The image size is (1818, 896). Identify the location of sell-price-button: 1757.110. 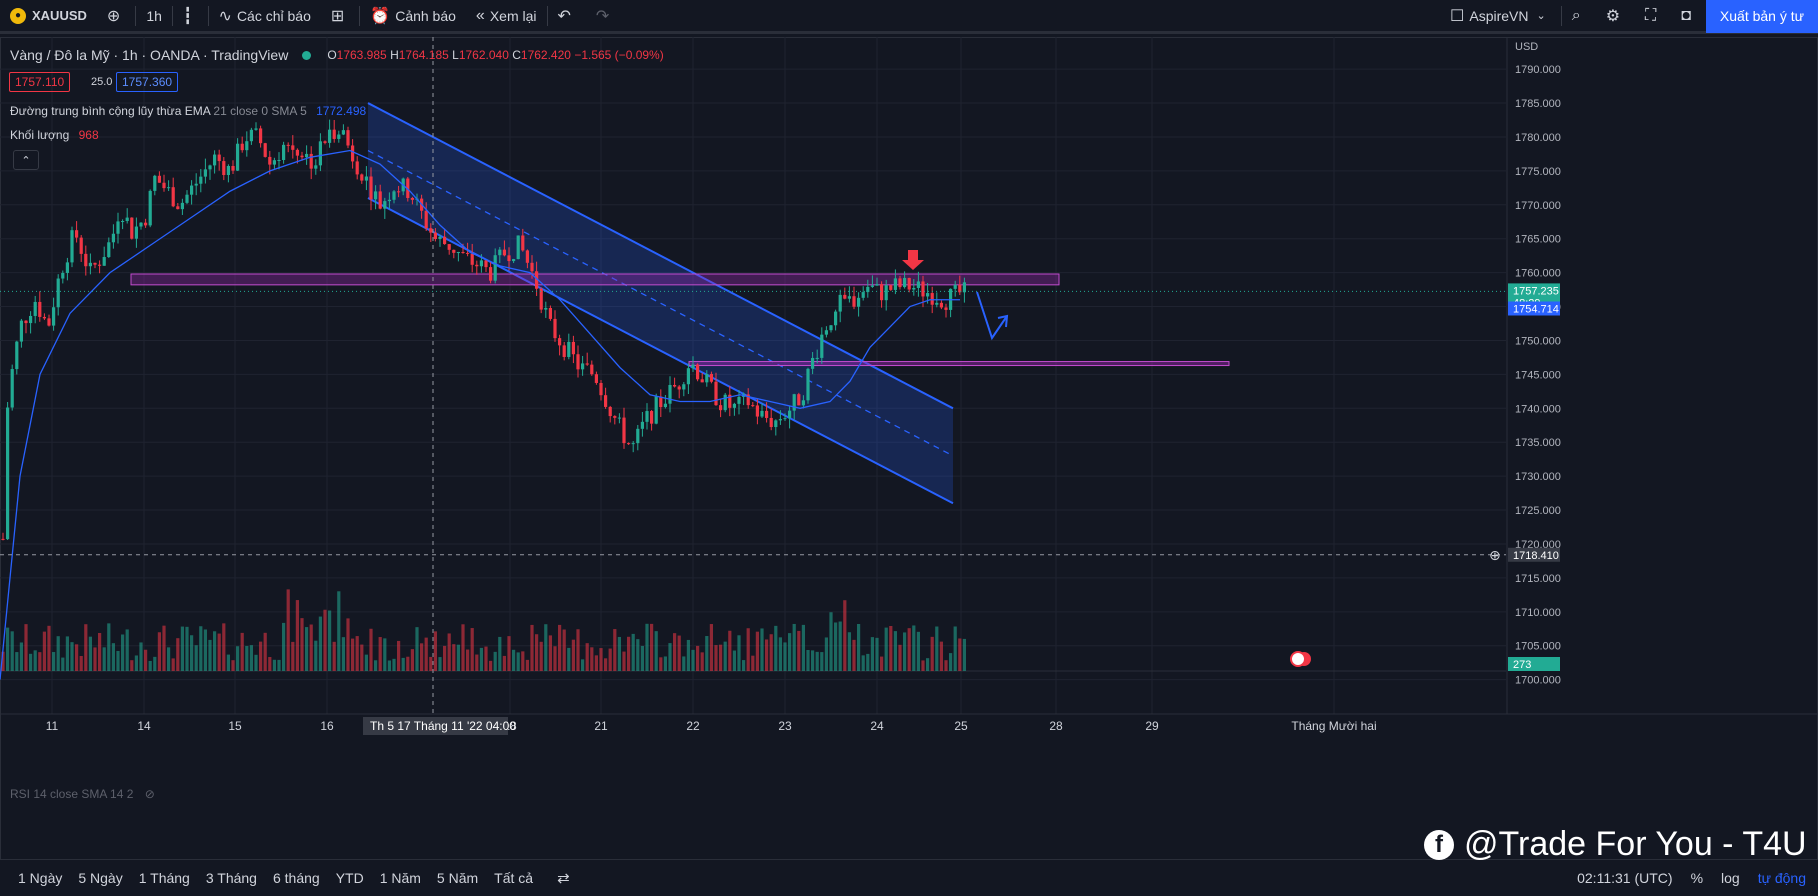
(40, 82).